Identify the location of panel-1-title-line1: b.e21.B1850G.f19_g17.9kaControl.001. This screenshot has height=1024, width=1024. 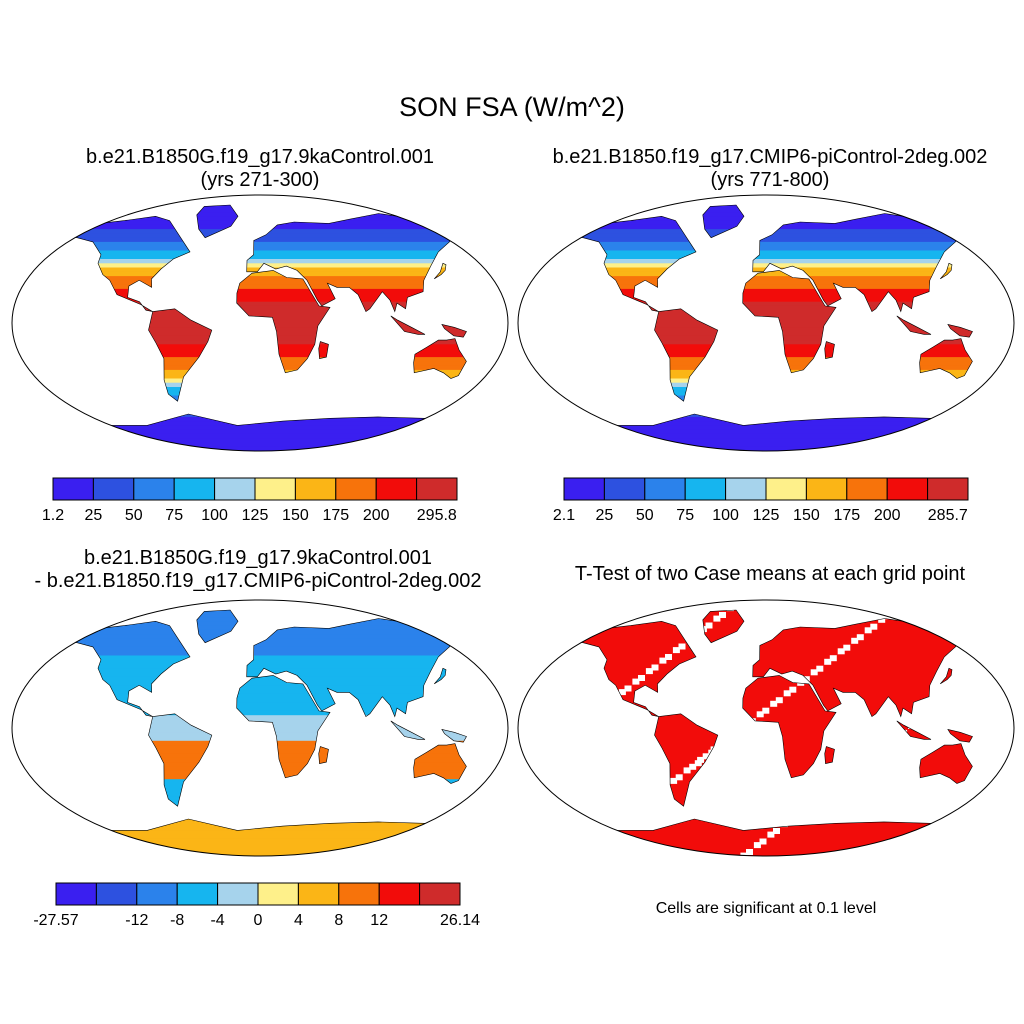
(260, 157).